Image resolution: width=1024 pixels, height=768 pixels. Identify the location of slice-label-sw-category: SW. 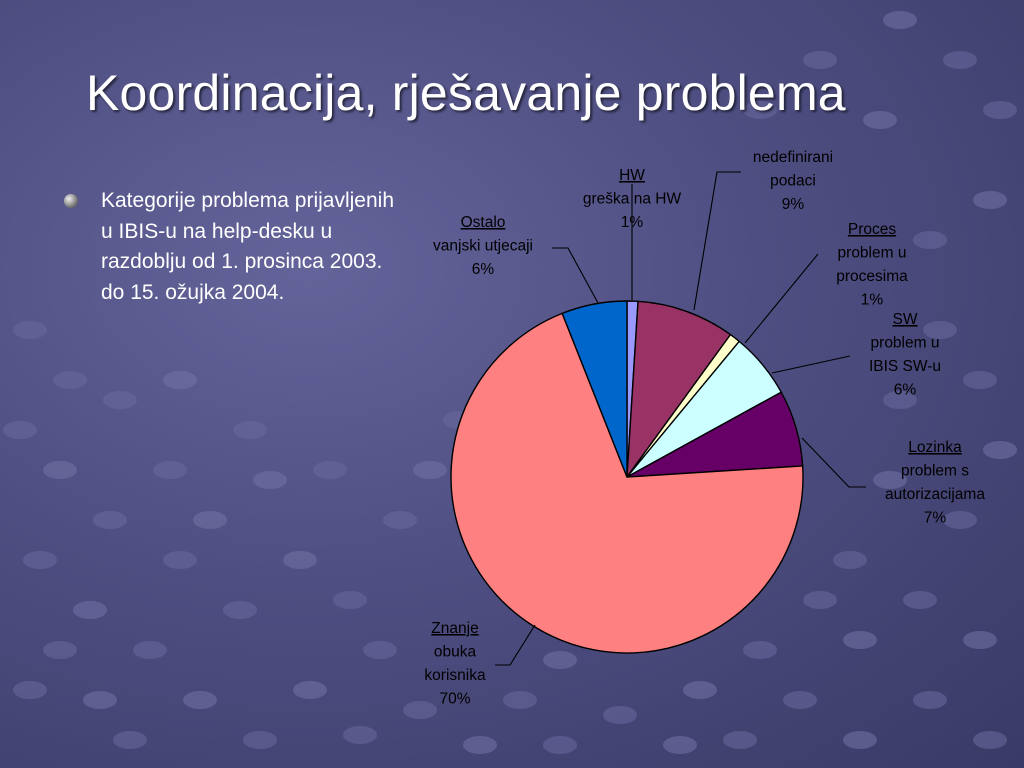
(905, 319).